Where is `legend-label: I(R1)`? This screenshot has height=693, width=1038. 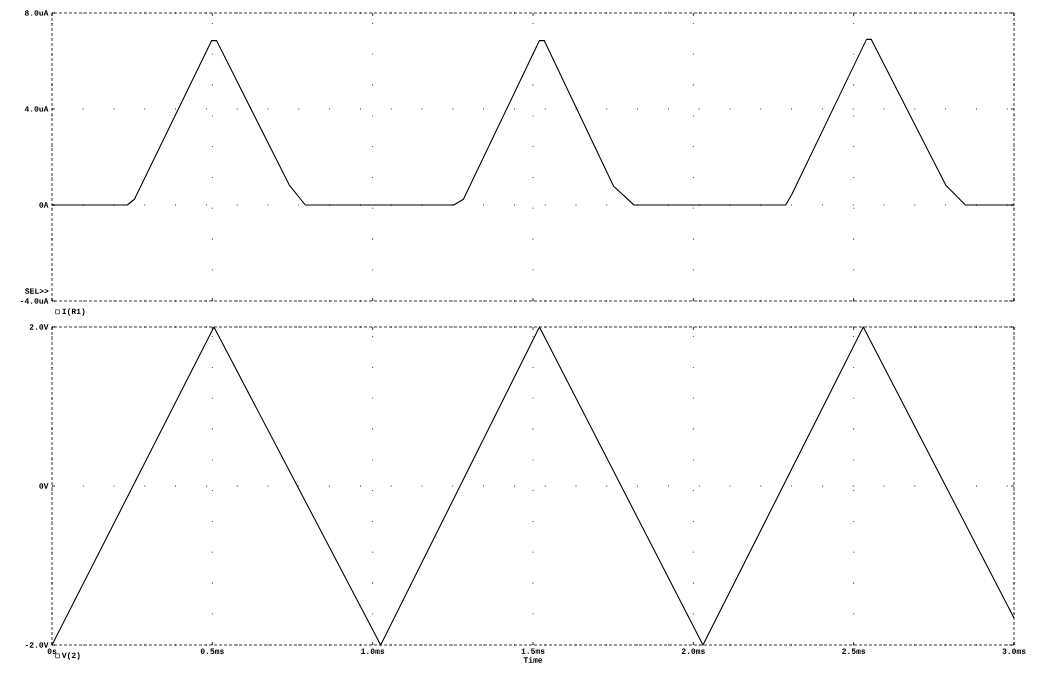 legend-label: I(R1) is located at coordinates (73, 312).